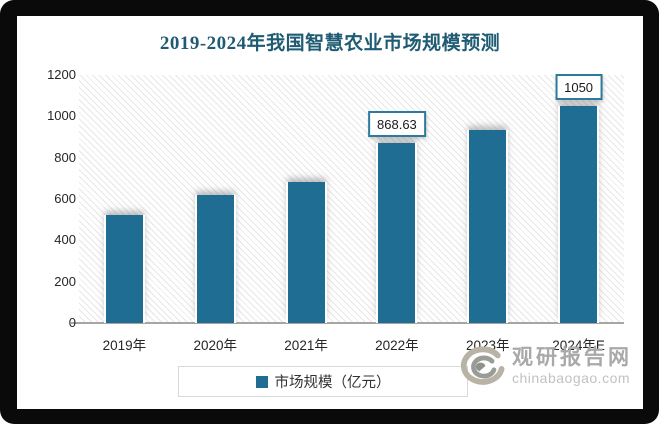 The image size is (659, 424). I want to click on chart-title: 2019-2024年我国智慧农业市场规模预测, so click(330, 43).